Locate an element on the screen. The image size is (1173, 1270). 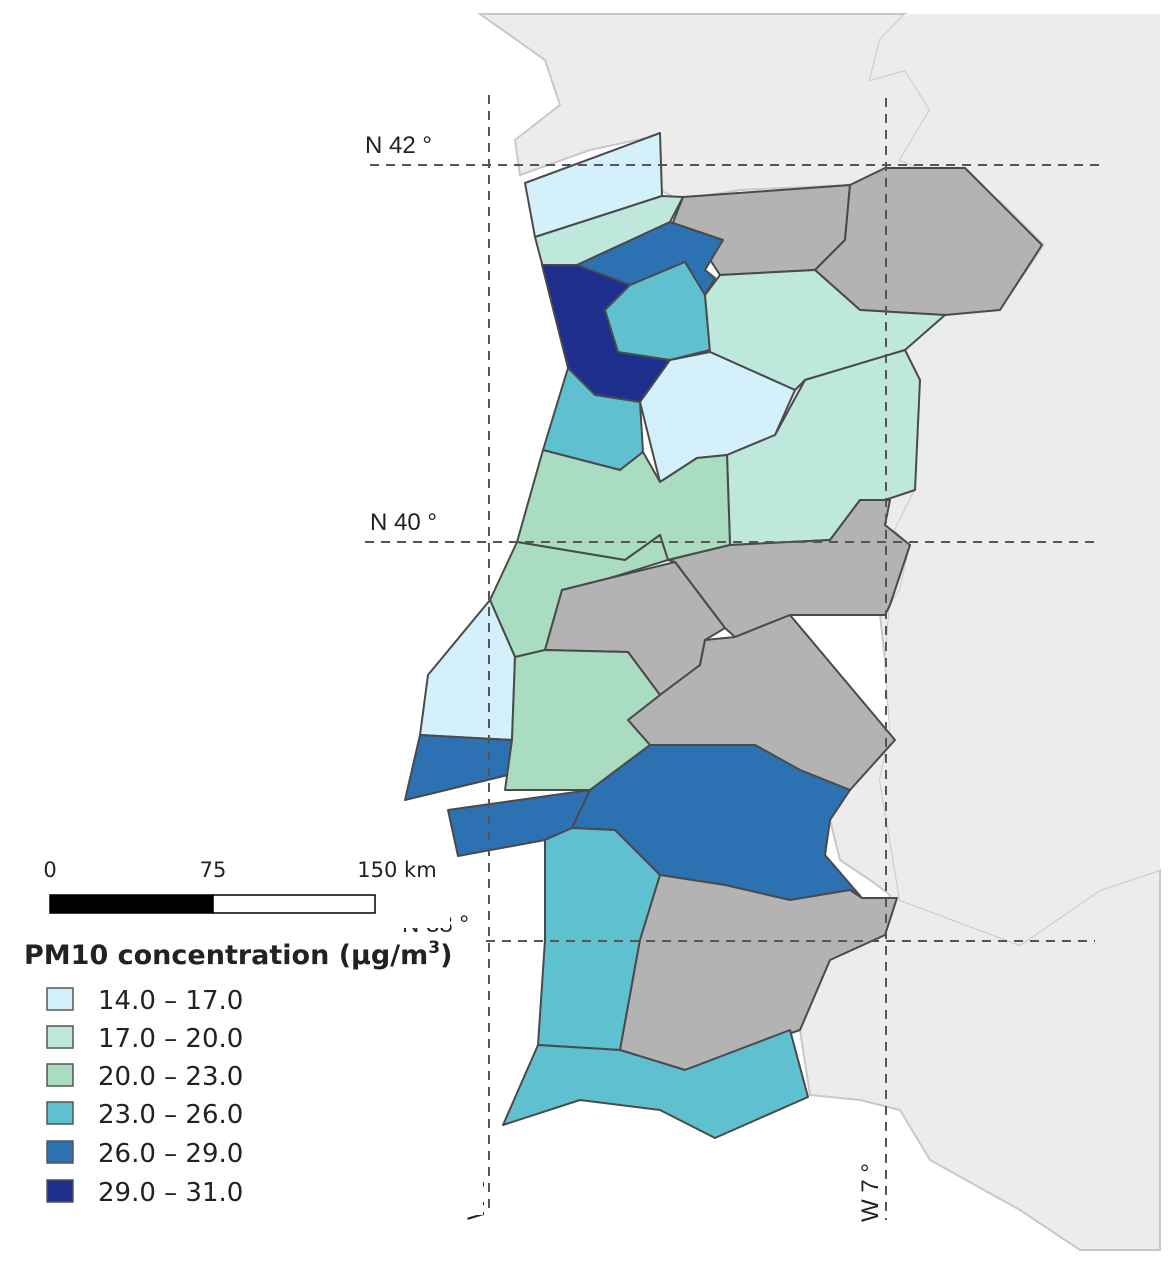
latitude-label-40: N 40 ° is located at coordinates (403, 522).